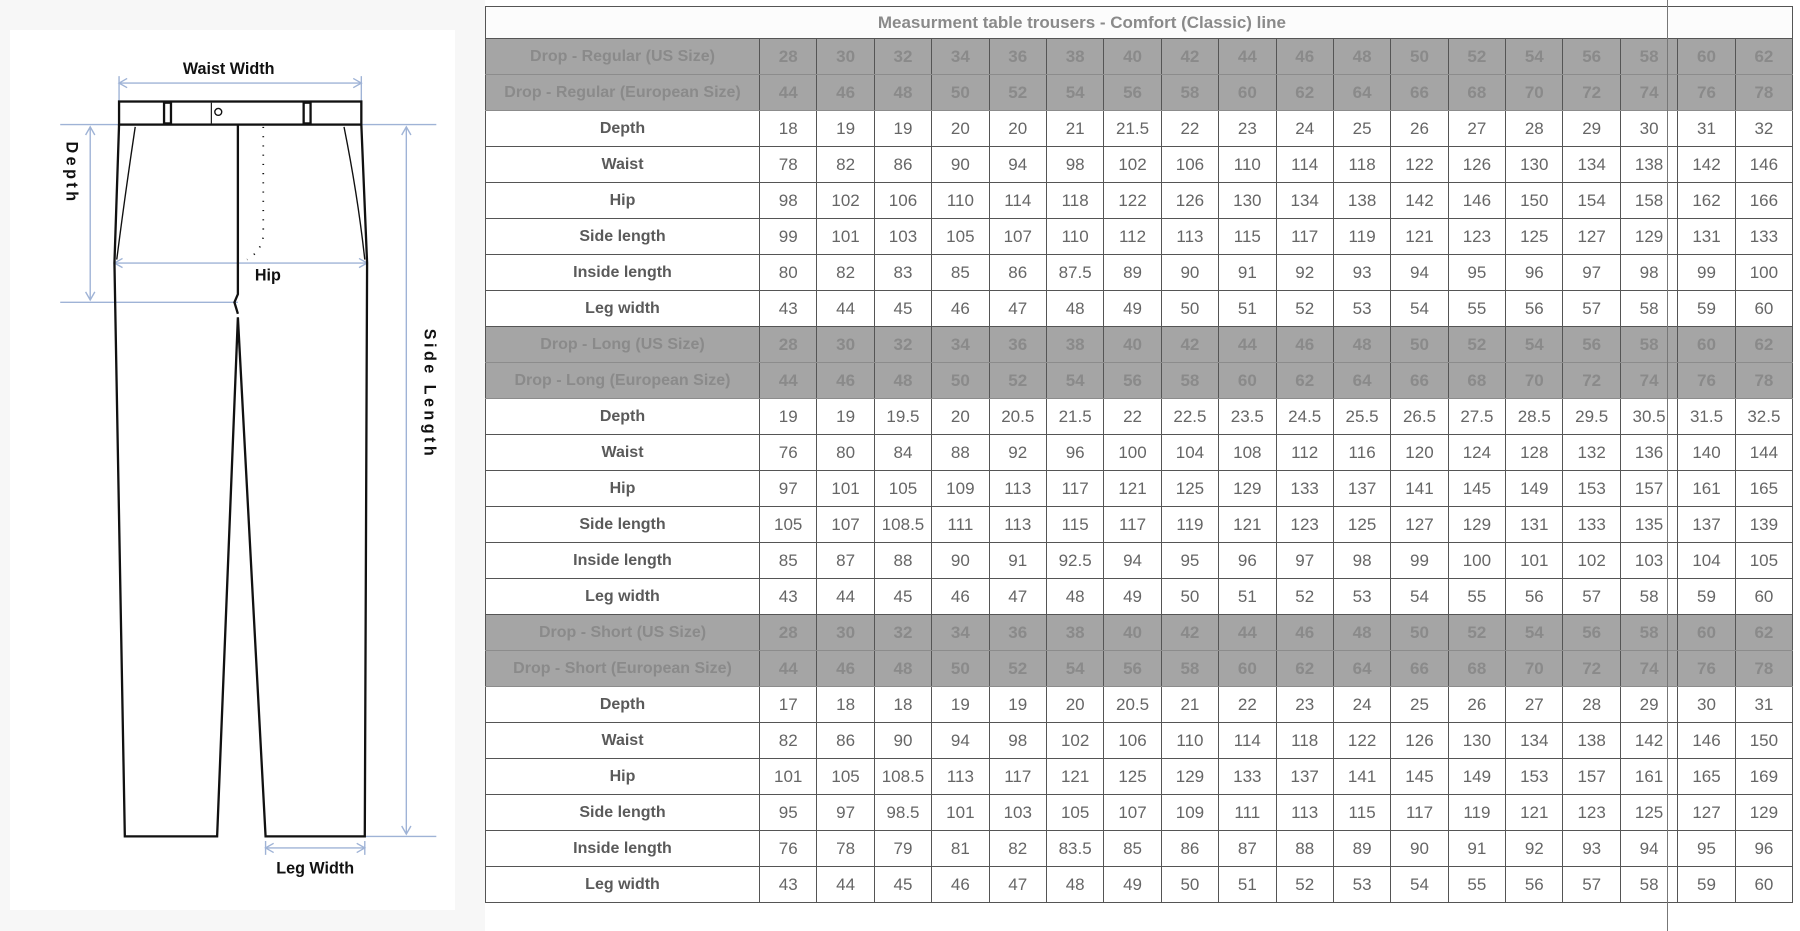 This screenshot has width=1800, height=931. I want to click on table-cell: 122, so click(1419, 164).